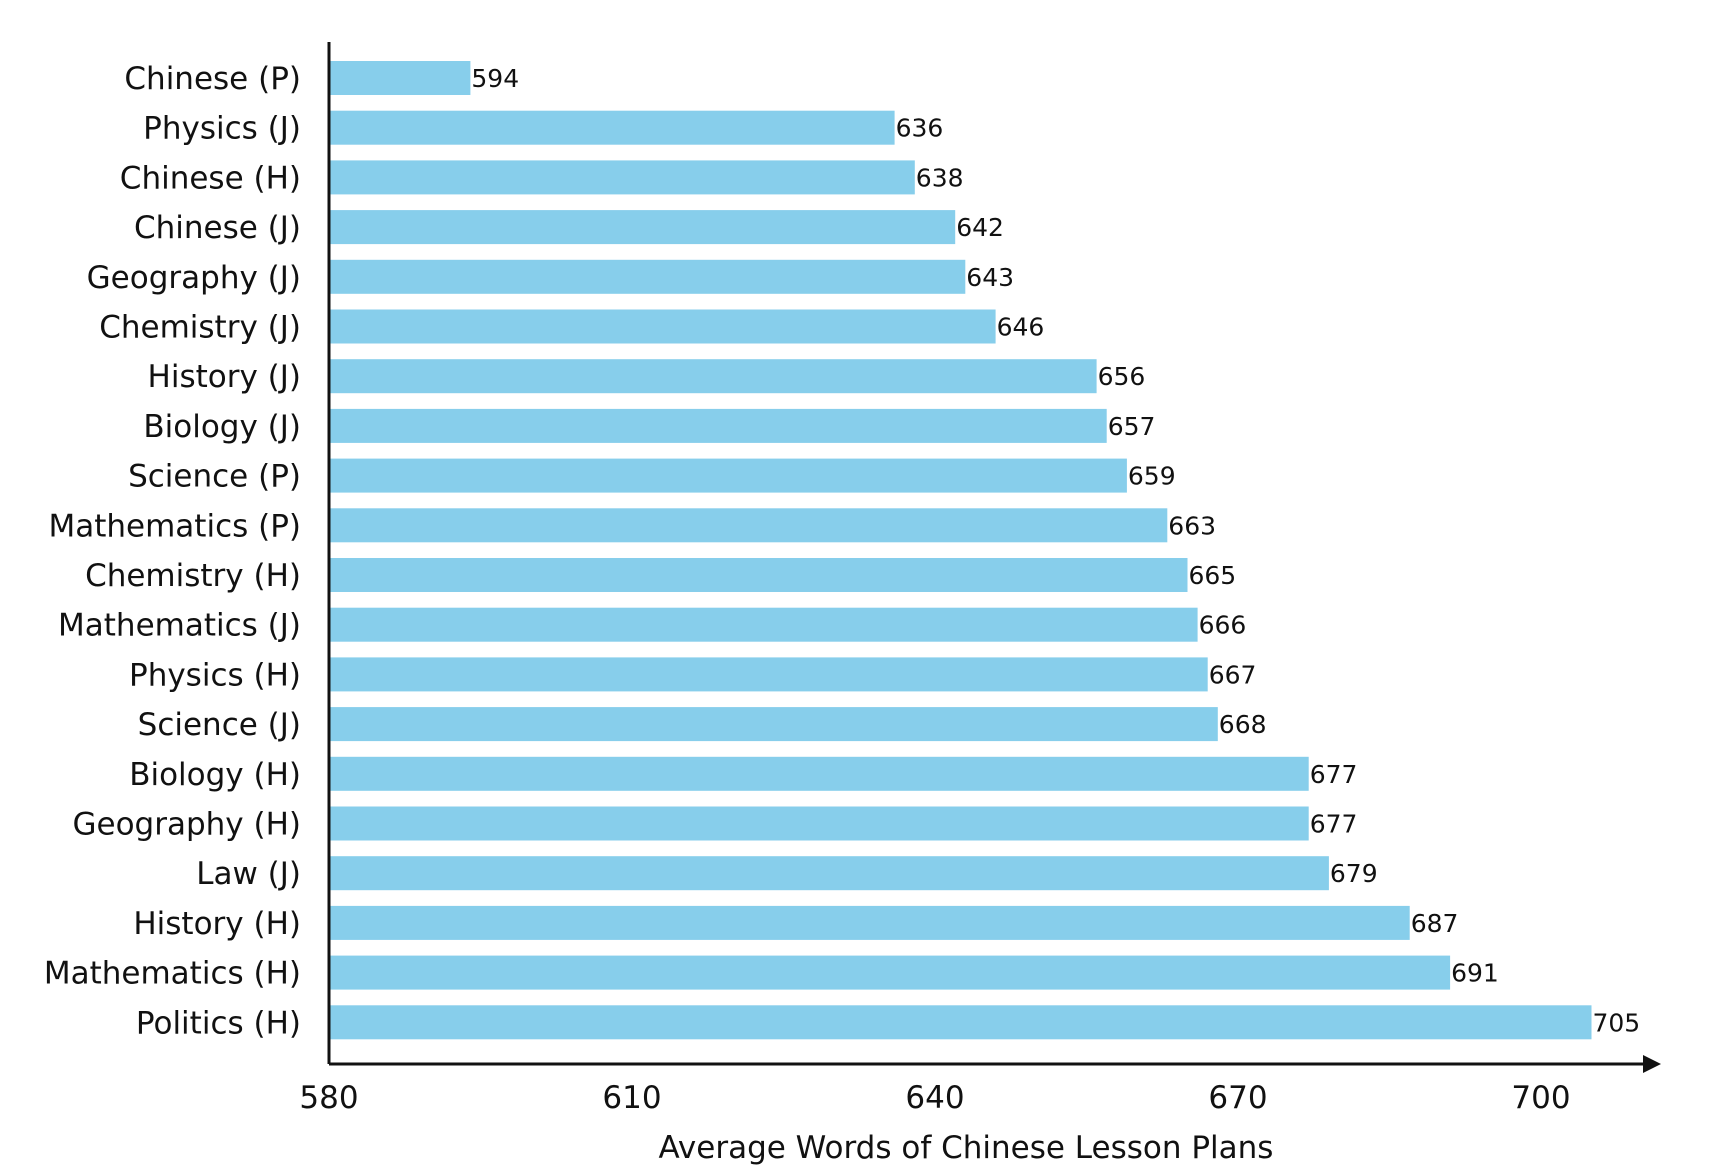 The height and width of the screenshot is (1173, 1719). What do you see at coordinates (186, 825) in the screenshot?
I see `category-label: Geography (H)` at bounding box center [186, 825].